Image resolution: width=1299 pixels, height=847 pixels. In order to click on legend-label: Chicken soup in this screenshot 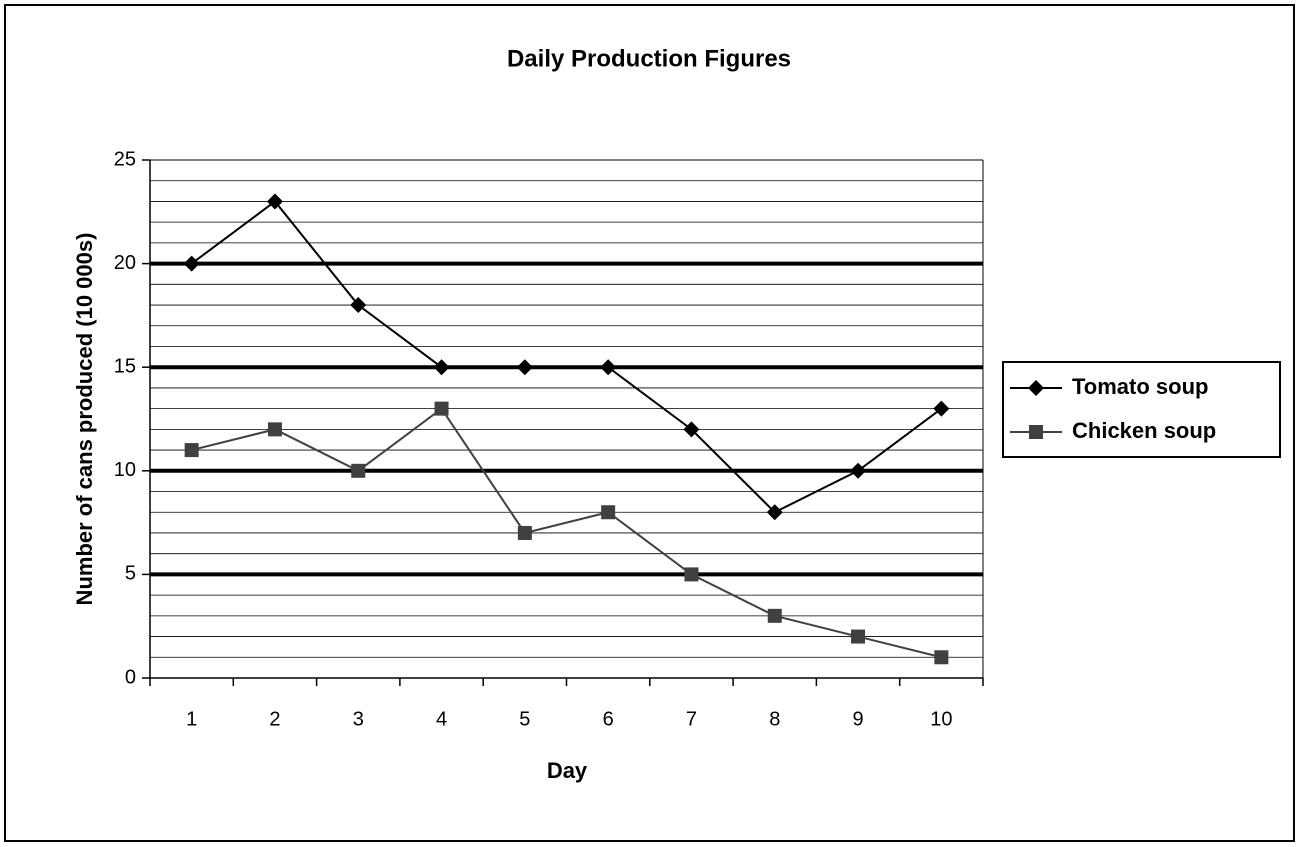, I will do `click(1144, 430)`.